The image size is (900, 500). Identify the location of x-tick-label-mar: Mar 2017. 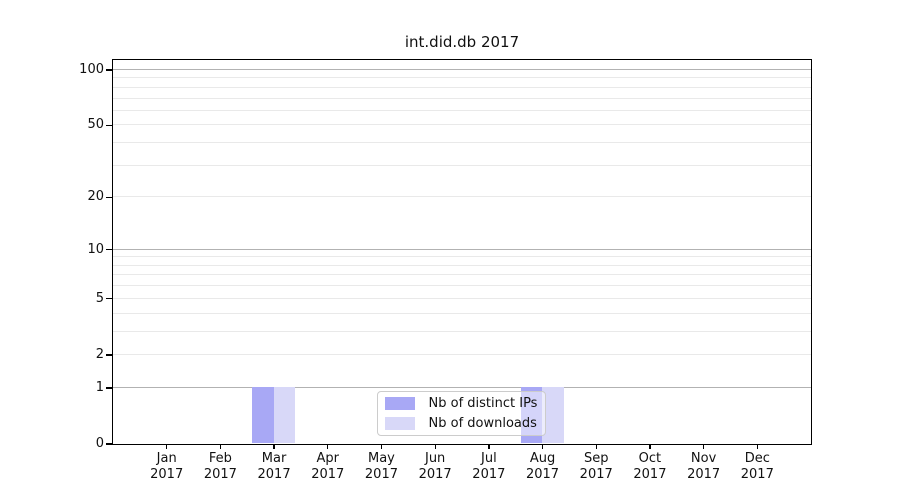
(274, 466).